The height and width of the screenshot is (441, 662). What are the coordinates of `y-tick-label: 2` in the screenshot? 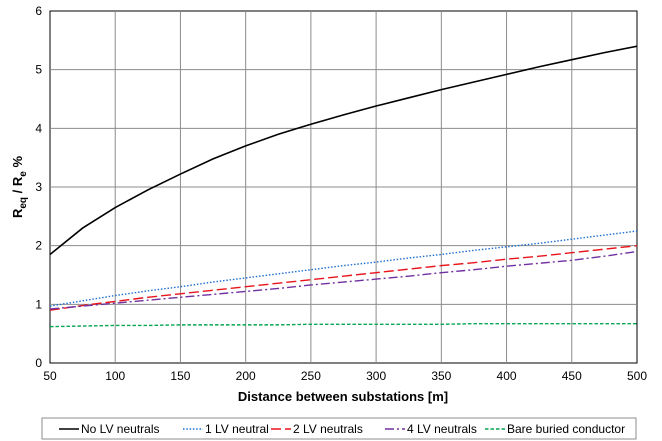 It's located at (38, 246).